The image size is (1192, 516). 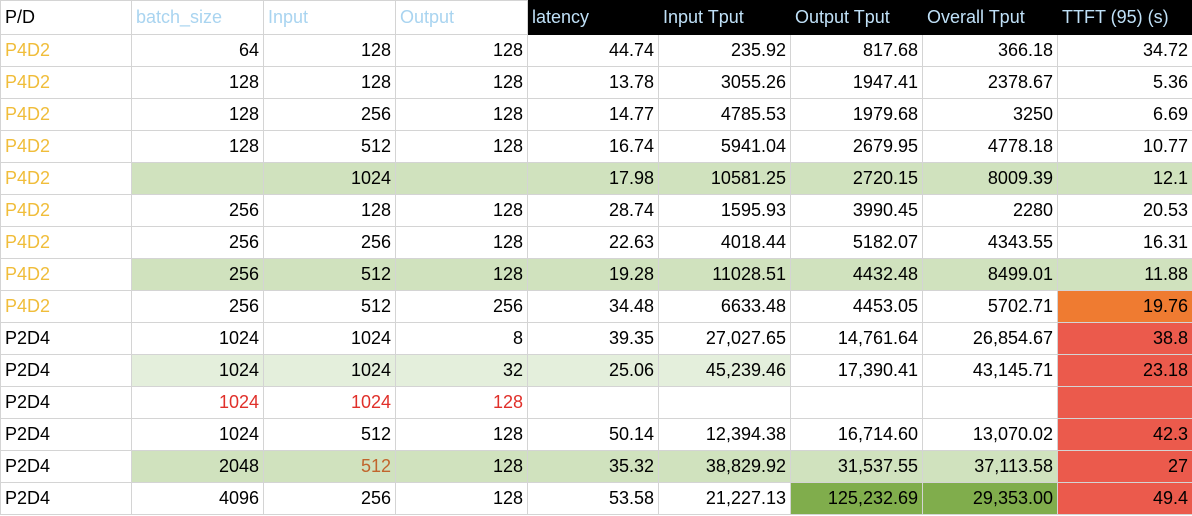 What do you see at coordinates (724, 274) in the screenshot?
I see `cell: 11028.51` at bounding box center [724, 274].